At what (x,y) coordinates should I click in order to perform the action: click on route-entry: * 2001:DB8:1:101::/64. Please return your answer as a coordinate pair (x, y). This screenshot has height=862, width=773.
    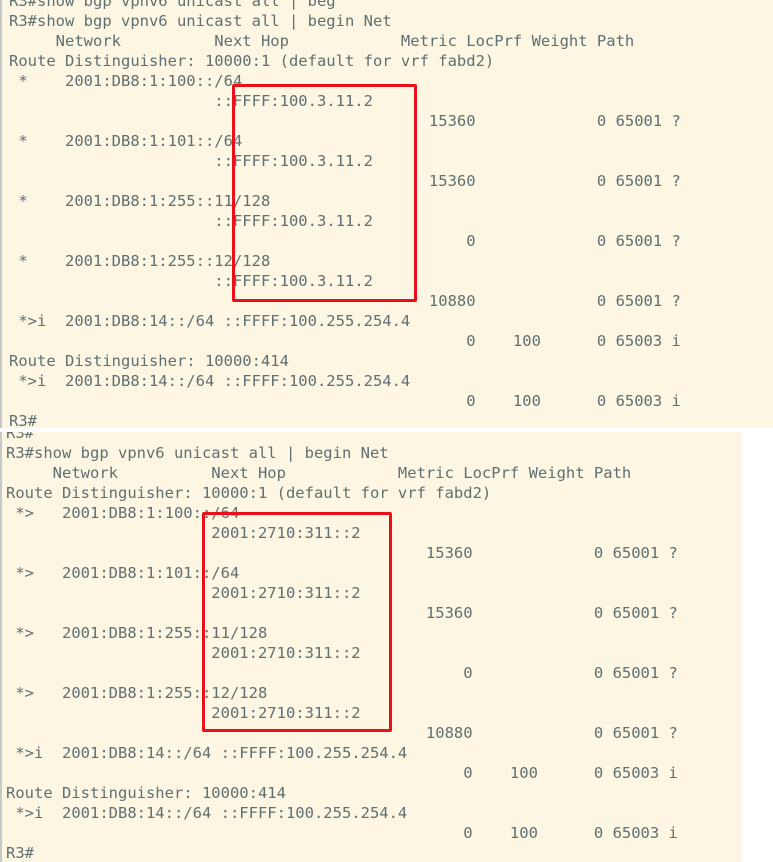
    Looking at the image, I should click on (126, 141).